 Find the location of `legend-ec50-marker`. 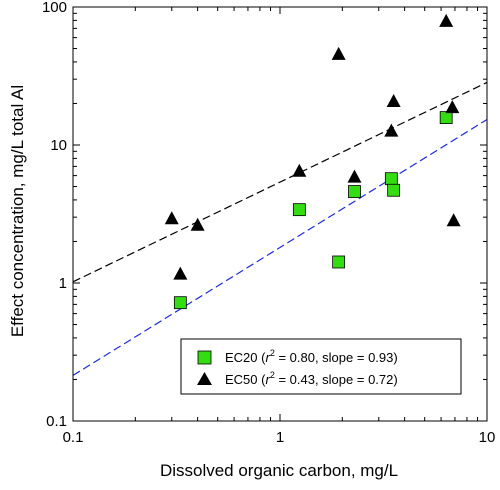

legend-ec50-marker is located at coordinates (204, 378).